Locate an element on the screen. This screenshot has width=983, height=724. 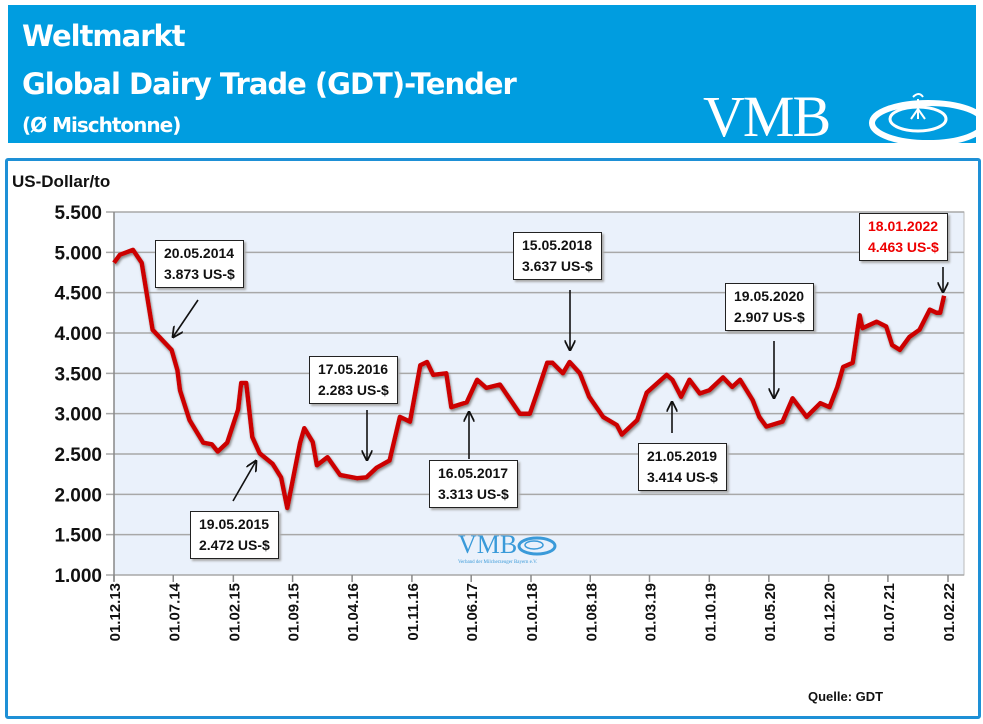
x-tick-label: 01.04.16 is located at coordinates (353, 612).